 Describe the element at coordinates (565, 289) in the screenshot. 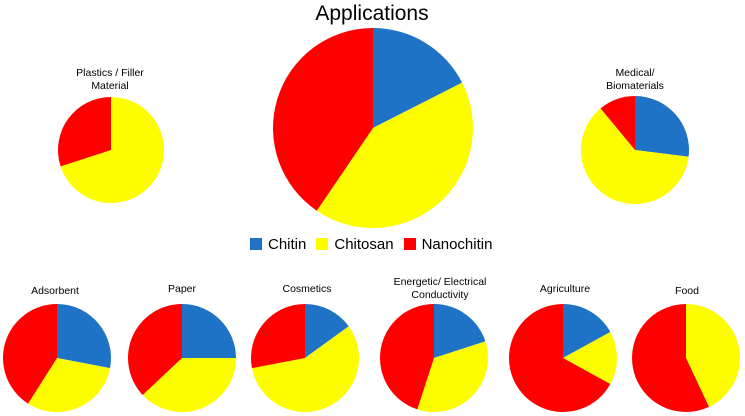

I see `pie-title-agriculture: Agriculture` at that location.